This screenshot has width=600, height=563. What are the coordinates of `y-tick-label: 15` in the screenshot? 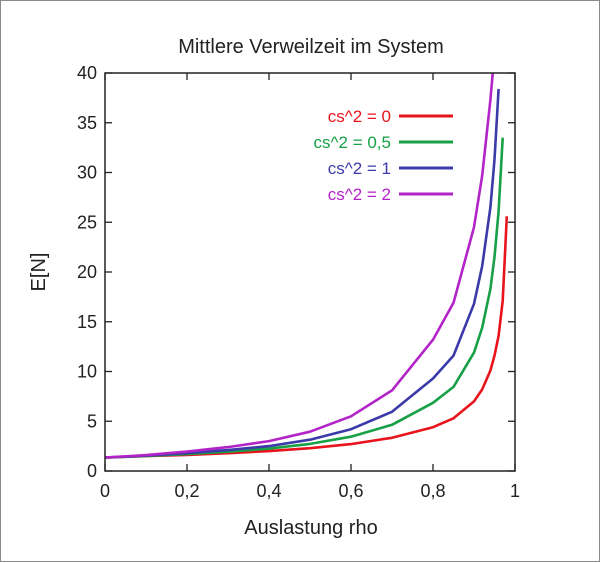 It's located at (87, 322).